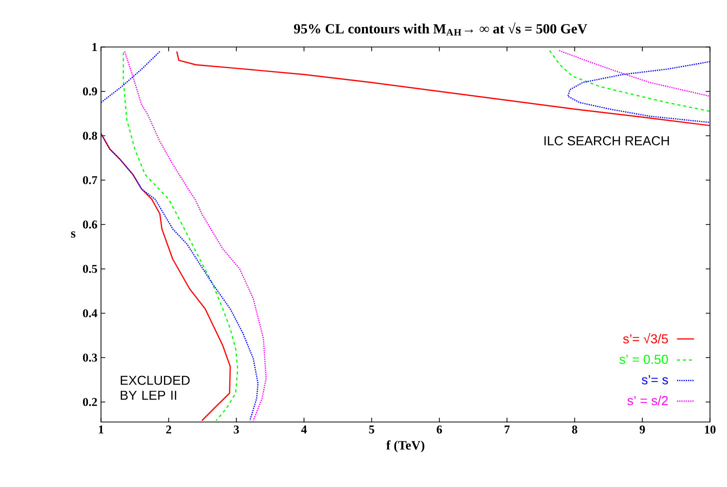  Describe the element at coordinates (606, 141) in the screenshot. I see `annotation: ILC SEARCH REACH` at that location.